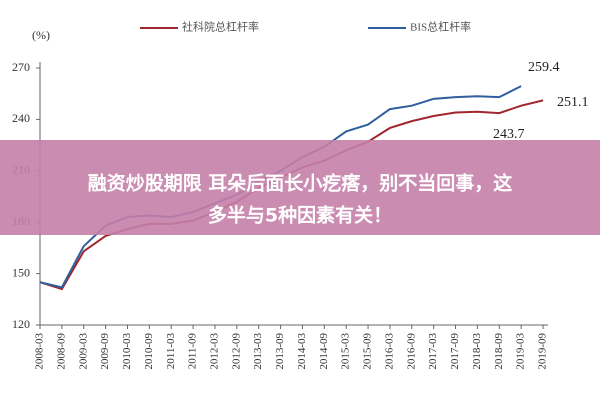  What do you see at coordinates (433, 351) in the screenshot?
I see `x-tick-label: 2017-03` at bounding box center [433, 351].